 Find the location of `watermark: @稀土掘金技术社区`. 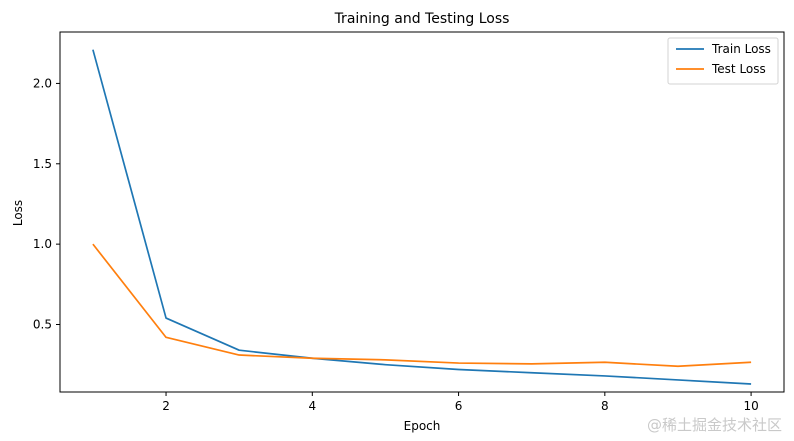

watermark: @稀土掘金技术社区 is located at coordinates (714, 425).